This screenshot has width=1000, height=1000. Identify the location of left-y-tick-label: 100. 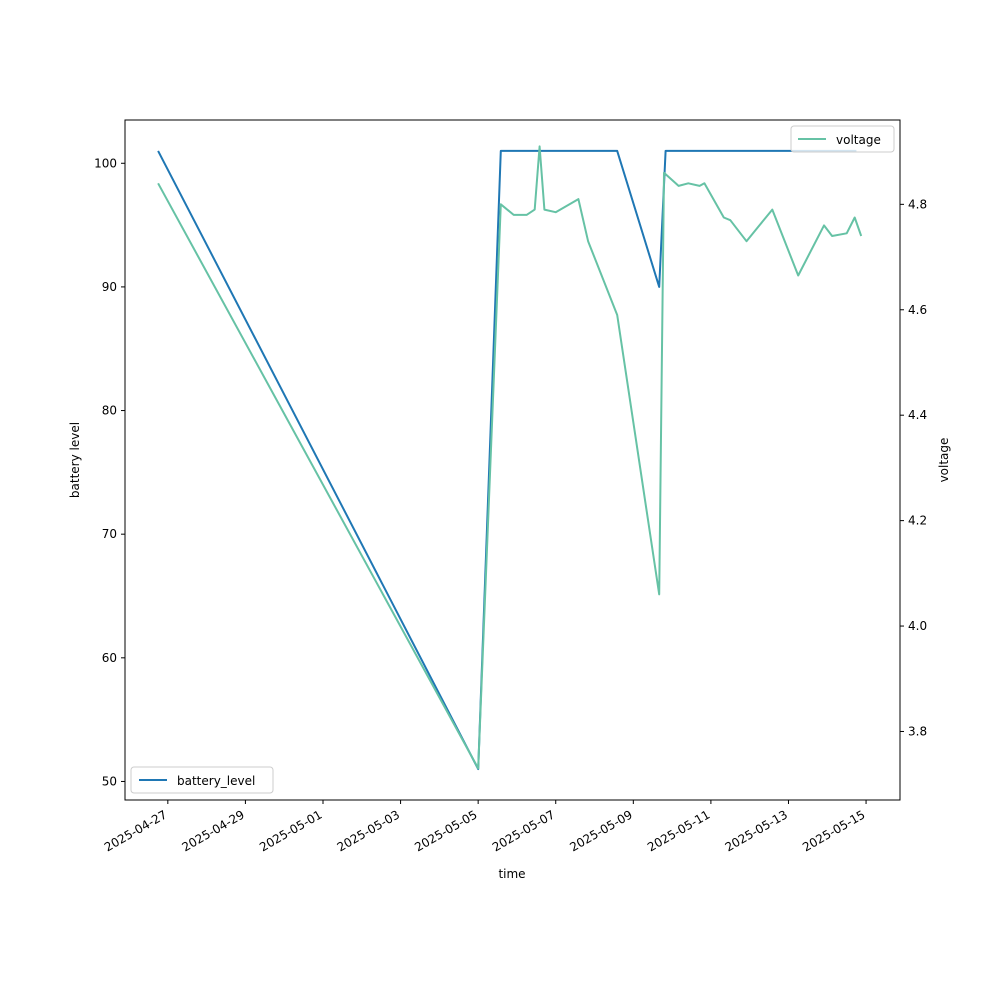
(105, 163).